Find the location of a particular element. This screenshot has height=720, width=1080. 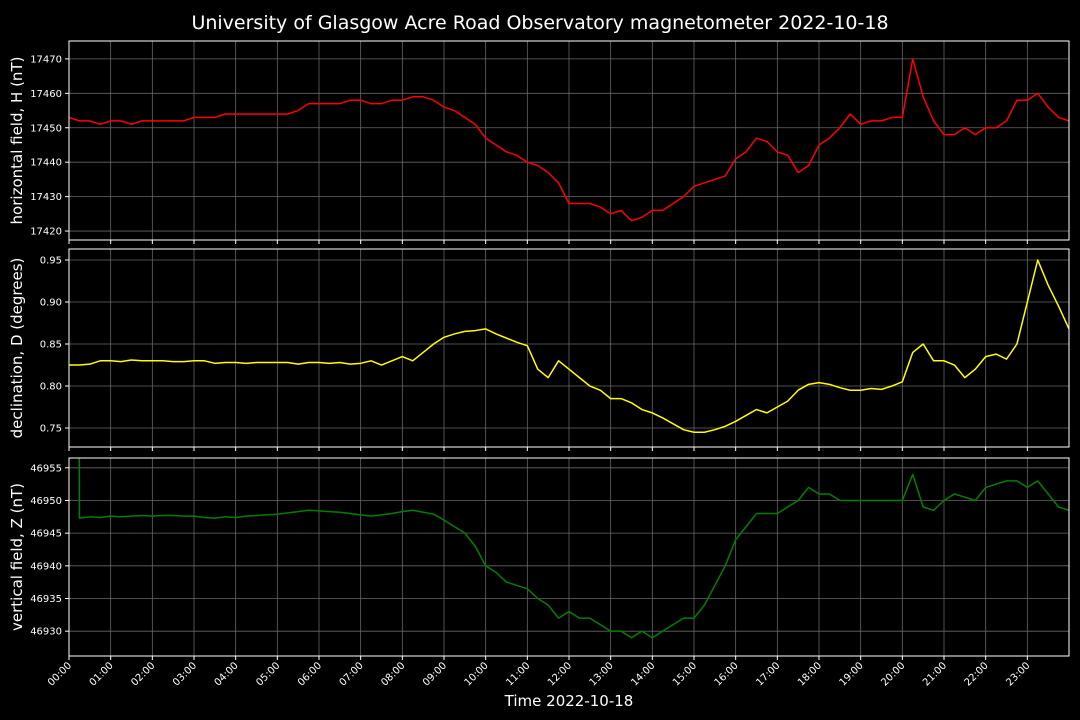

y-tick-label: 46955 is located at coordinates (46, 468).